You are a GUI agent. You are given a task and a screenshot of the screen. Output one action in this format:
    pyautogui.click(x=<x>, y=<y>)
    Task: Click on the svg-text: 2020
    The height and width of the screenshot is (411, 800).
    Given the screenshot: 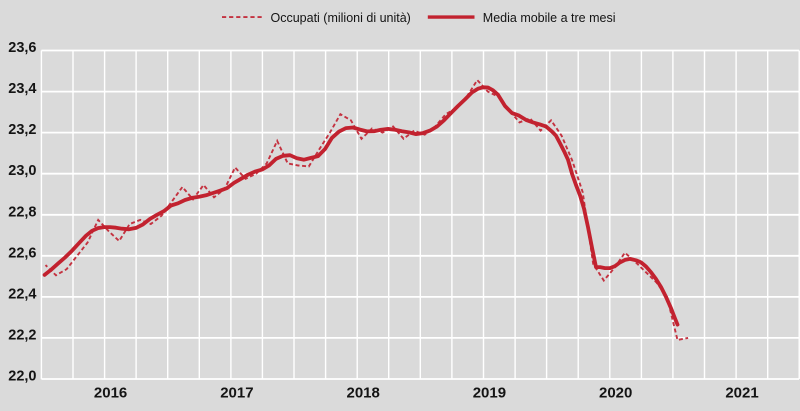 What is the action you would take?
    pyautogui.click(x=615, y=393)
    